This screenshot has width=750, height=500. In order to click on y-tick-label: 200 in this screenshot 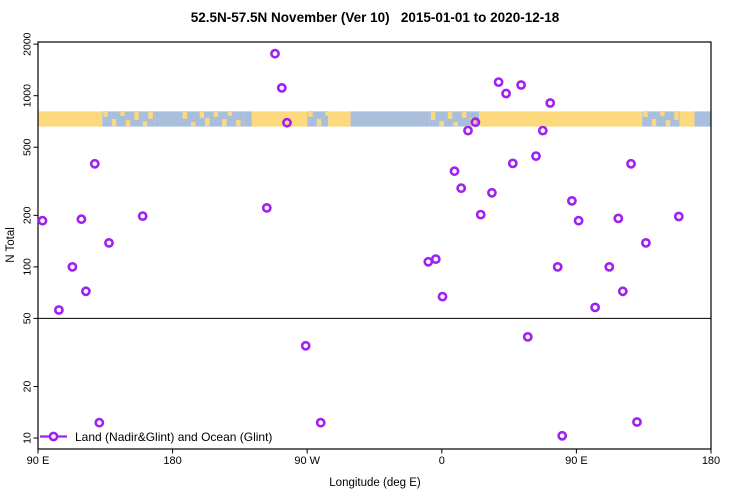, I will do `click(28, 215)`.